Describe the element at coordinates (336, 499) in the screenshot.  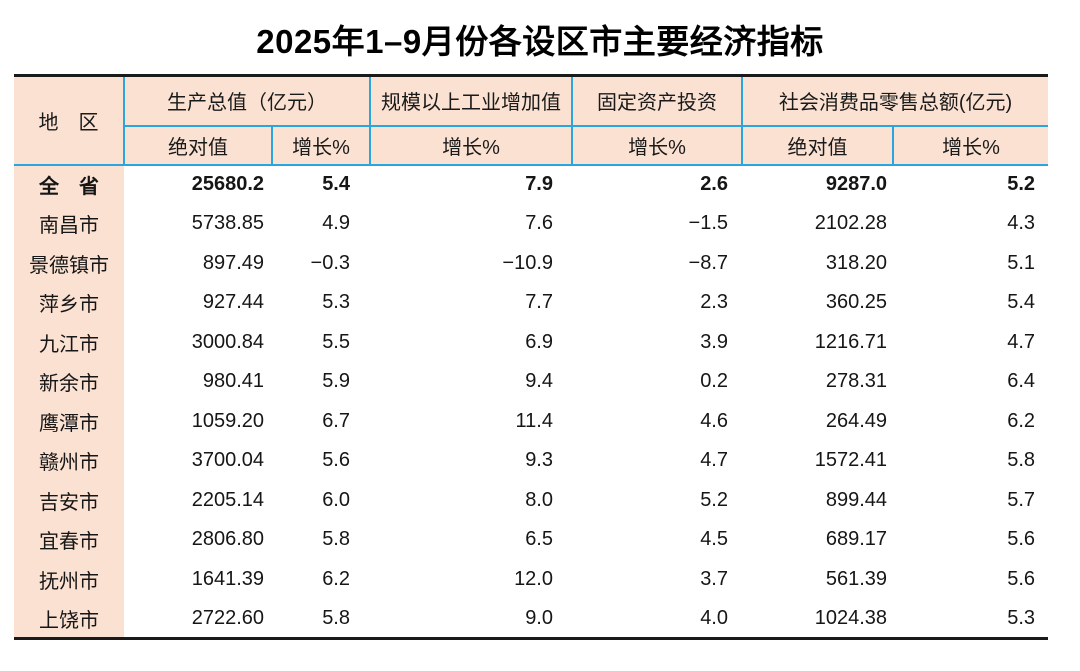
I see `value-cell: 6.0` at that location.